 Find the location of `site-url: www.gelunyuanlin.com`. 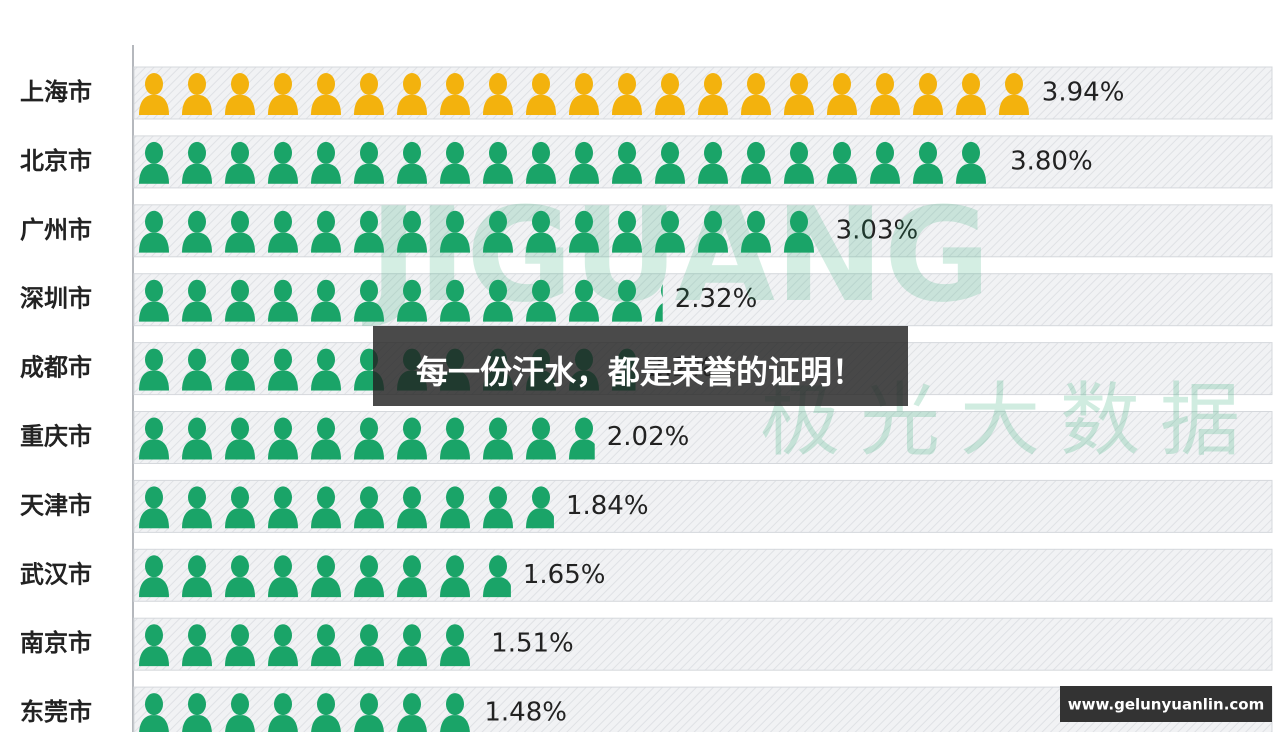

site-url: www.gelunyuanlin.com is located at coordinates (1166, 705).